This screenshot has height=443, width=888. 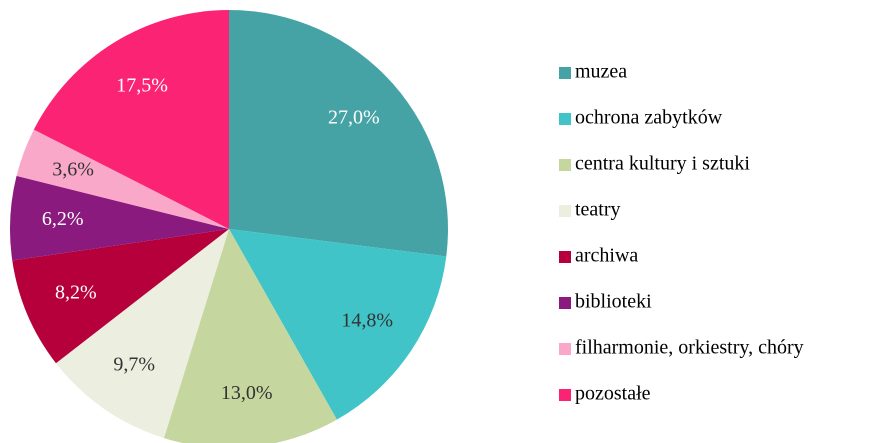 I want to click on data-label: 14,8%, so click(x=367, y=320).